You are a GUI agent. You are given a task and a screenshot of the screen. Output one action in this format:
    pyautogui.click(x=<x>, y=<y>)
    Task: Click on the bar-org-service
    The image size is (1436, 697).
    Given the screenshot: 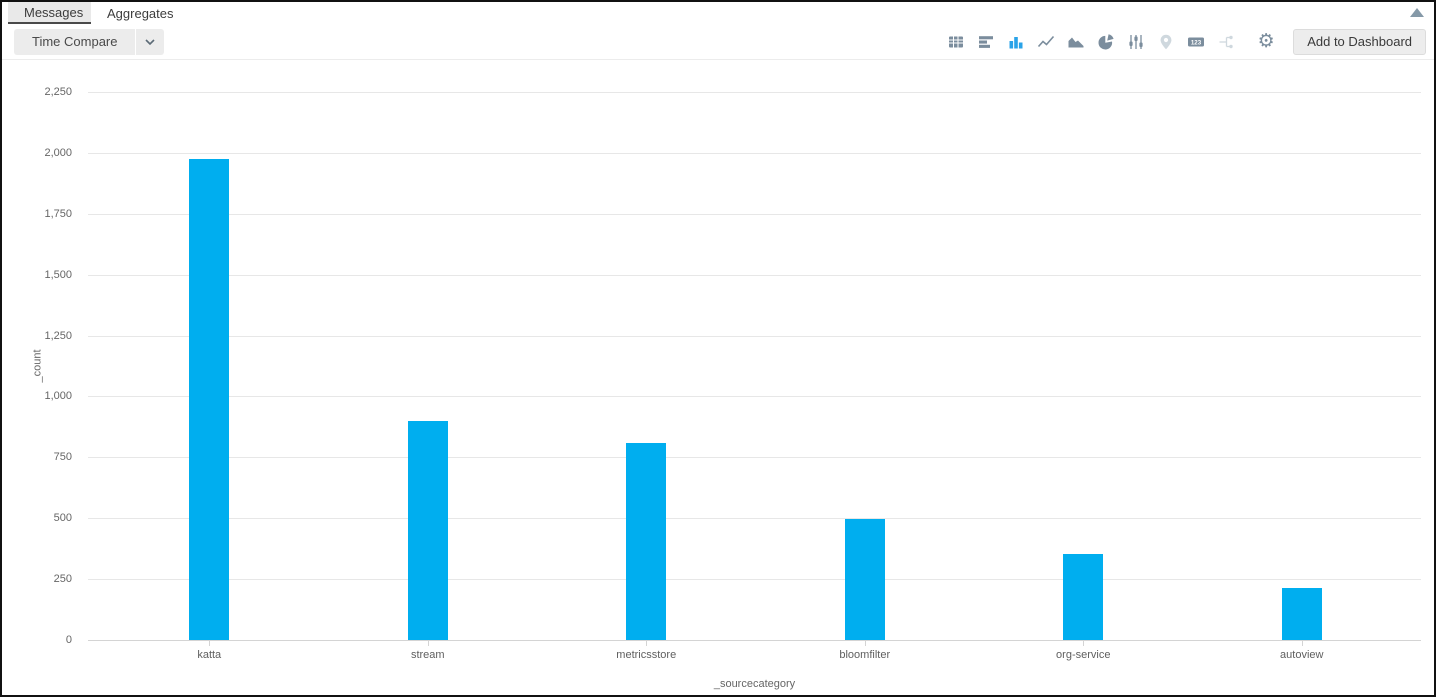 What is the action you would take?
    pyautogui.click(x=1083, y=596)
    